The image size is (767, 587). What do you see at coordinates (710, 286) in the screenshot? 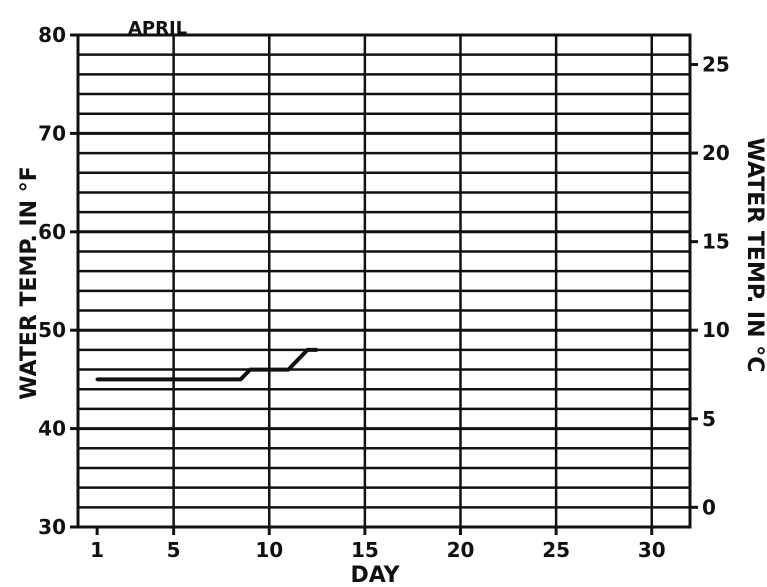
I see `right-axis-ticks: 0 5 10 15 20 25` at bounding box center [710, 286].